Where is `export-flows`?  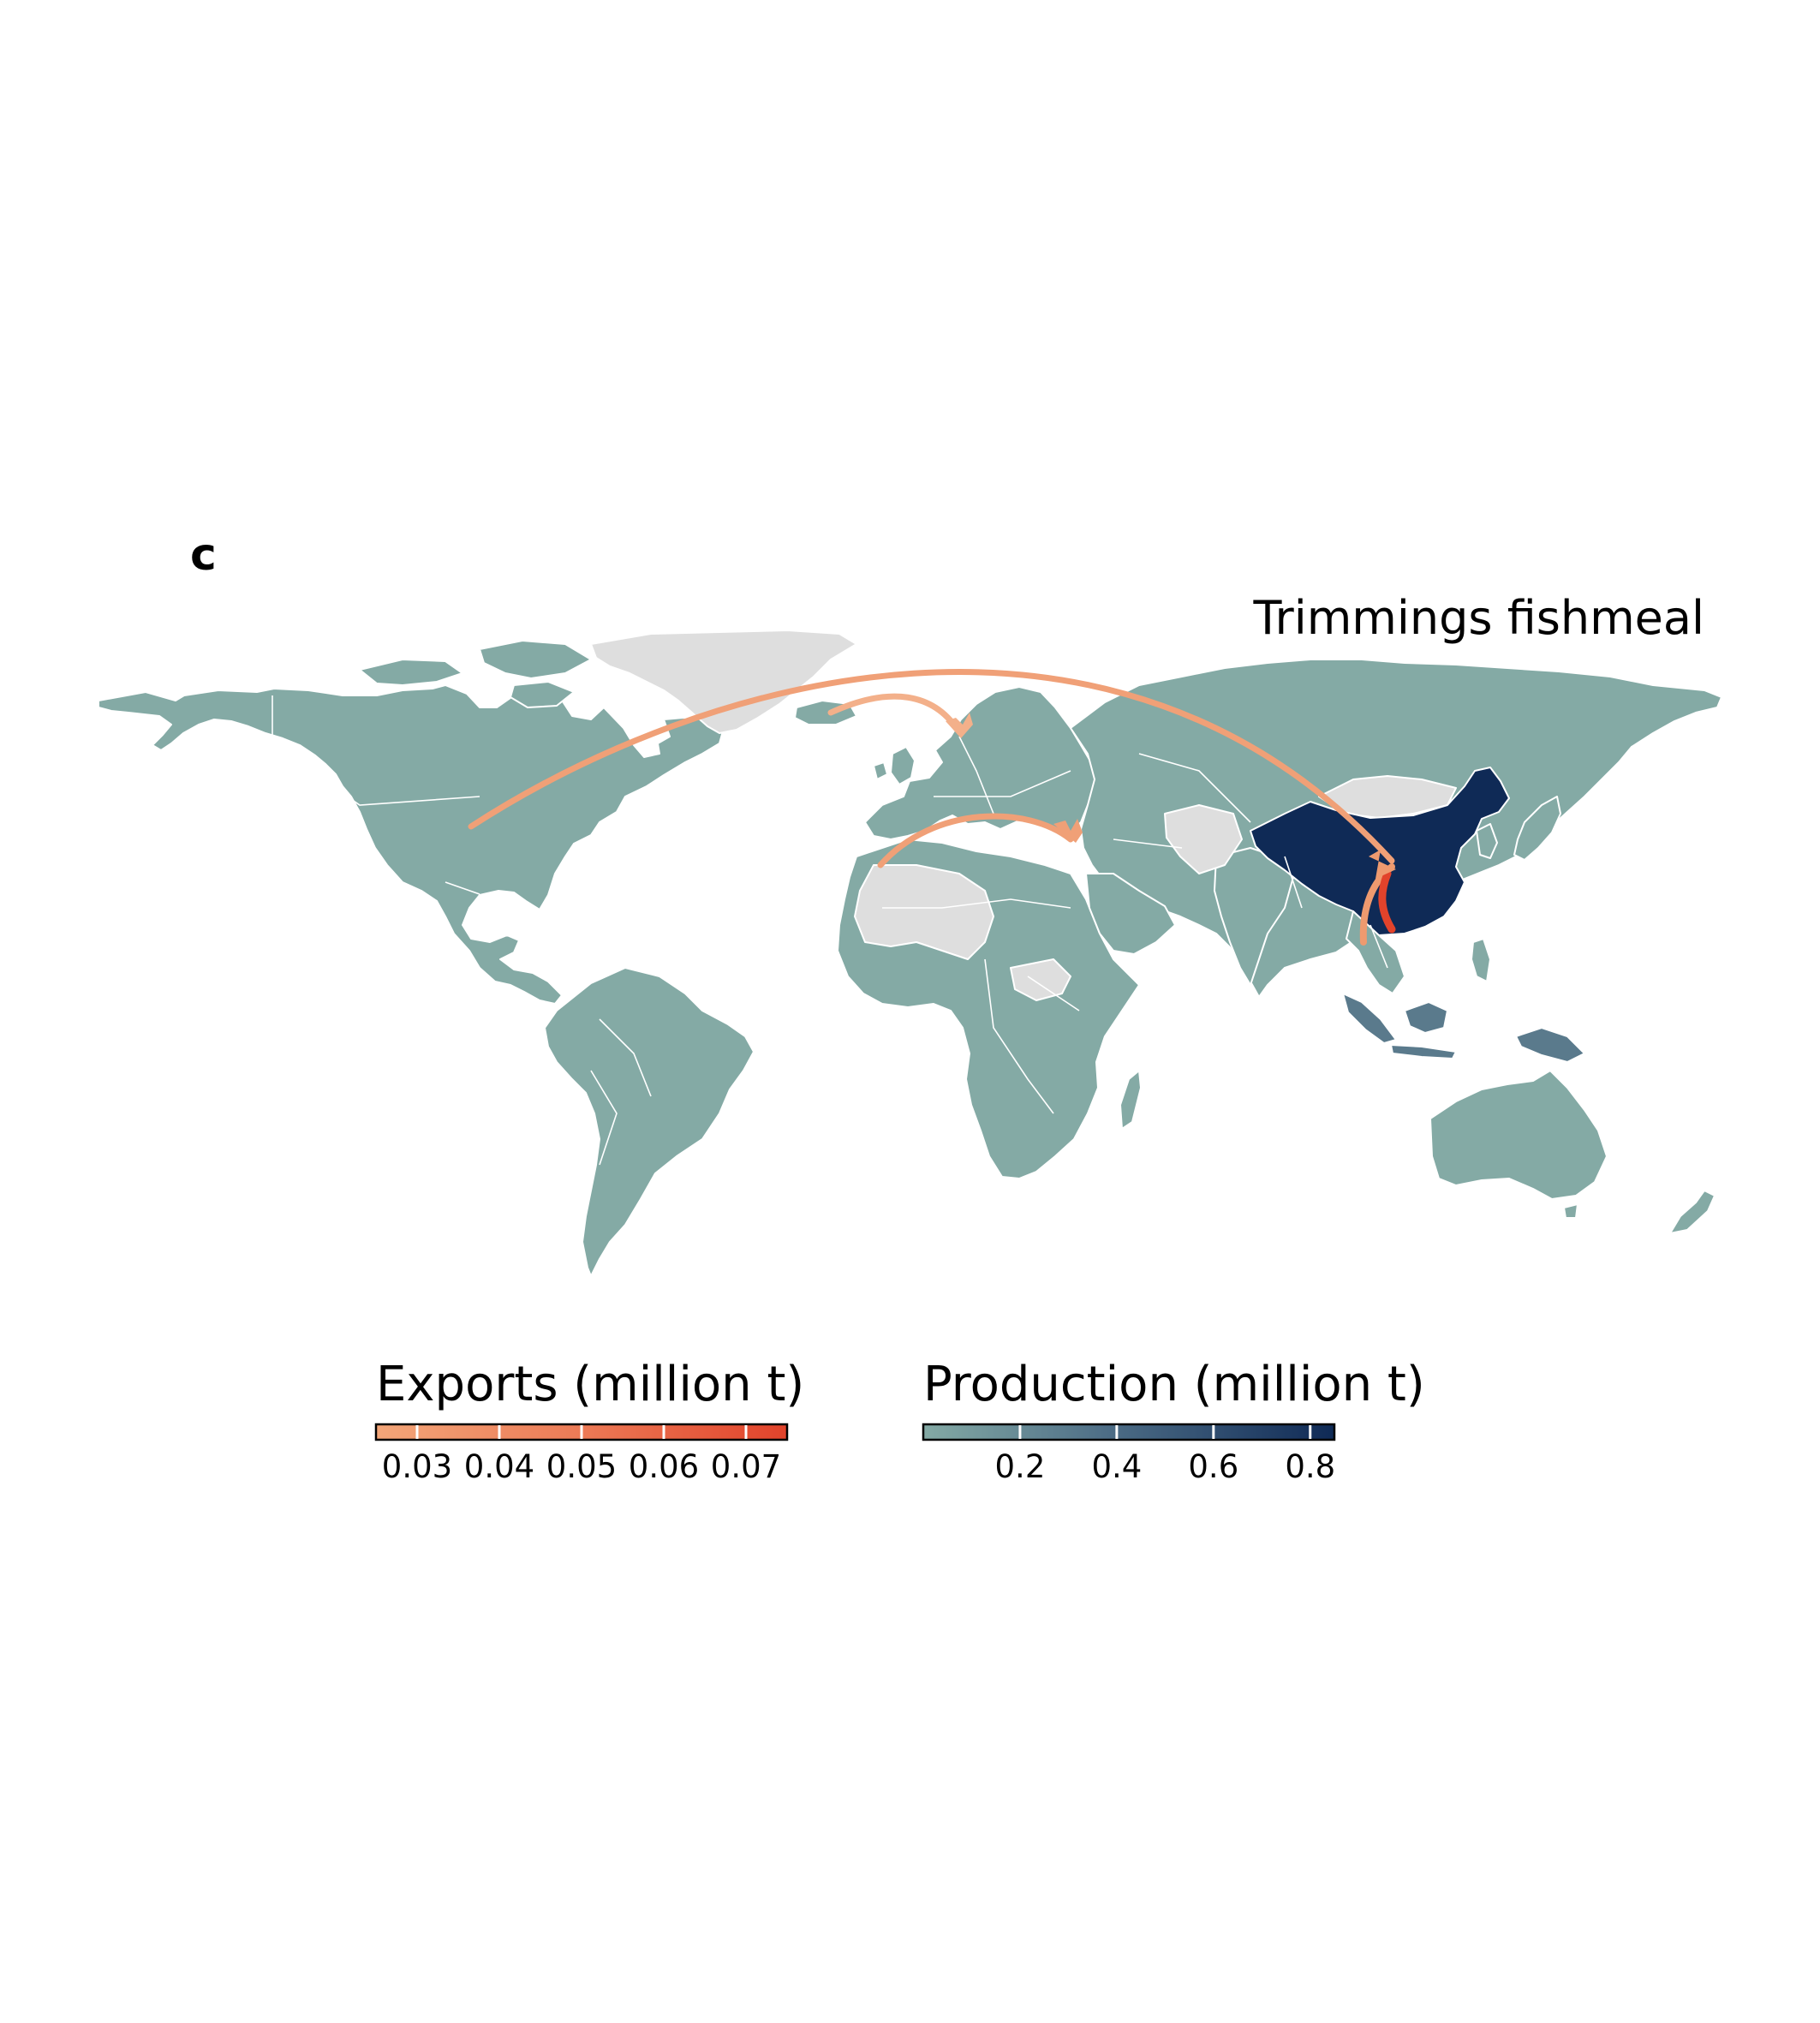 export-flows is located at coordinates (932, 807).